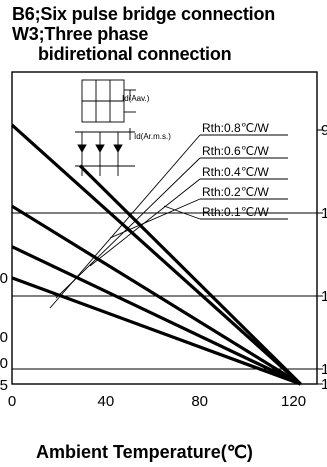 Image resolution: width=327 pixels, height=467 pixels. Describe the element at coordinates (4, 385) in the screenshot. I see `left-tick-label: 5` at that location.